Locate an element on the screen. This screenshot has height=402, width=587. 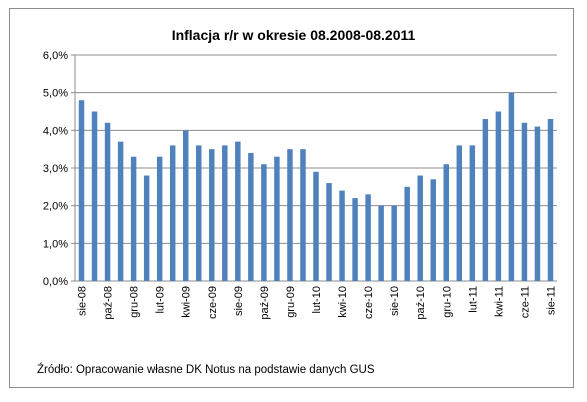
x-tick-label: cze-09 is located at coordinates (213, 302).